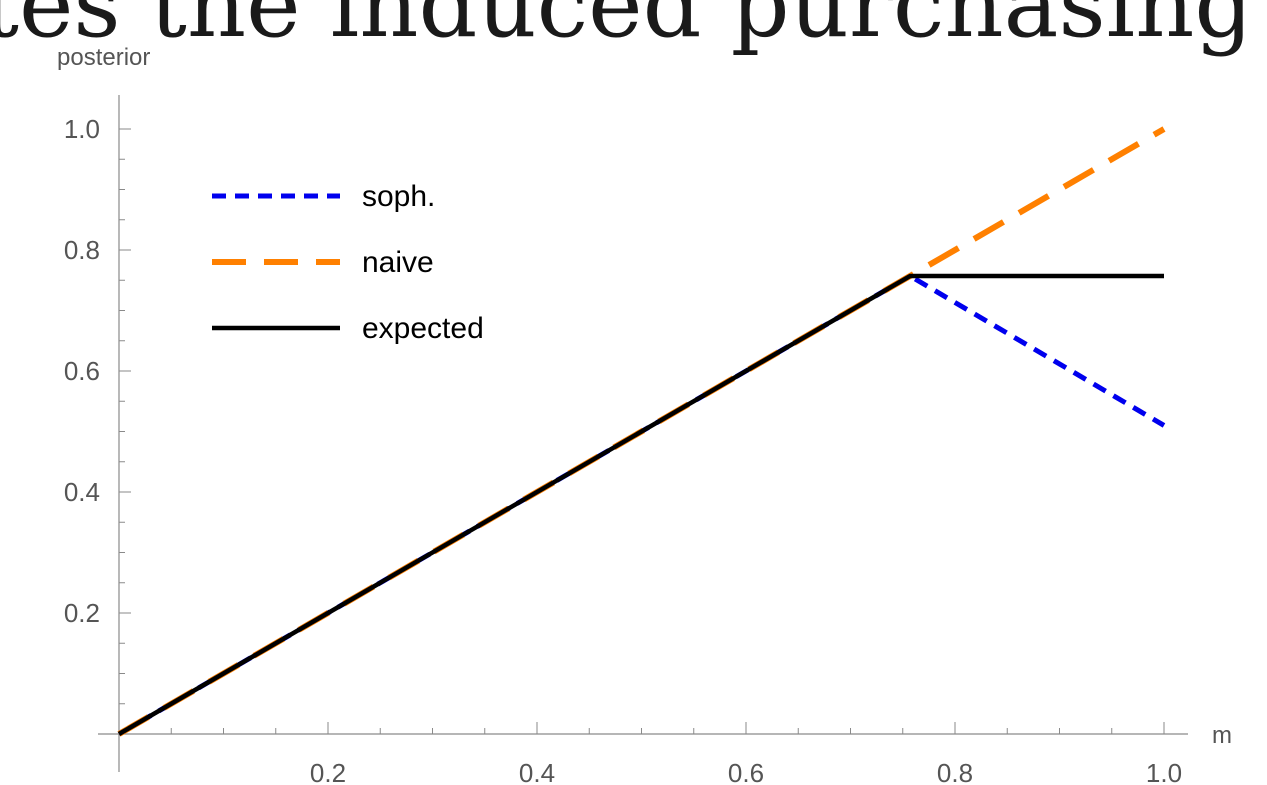 Image resolution: width=1267 pixels, height=785 pixels. What do you see at coordinates (82, 250) in the screenshot?
I see `y-tick-label: 0.8` at bounding box center [82, 250].